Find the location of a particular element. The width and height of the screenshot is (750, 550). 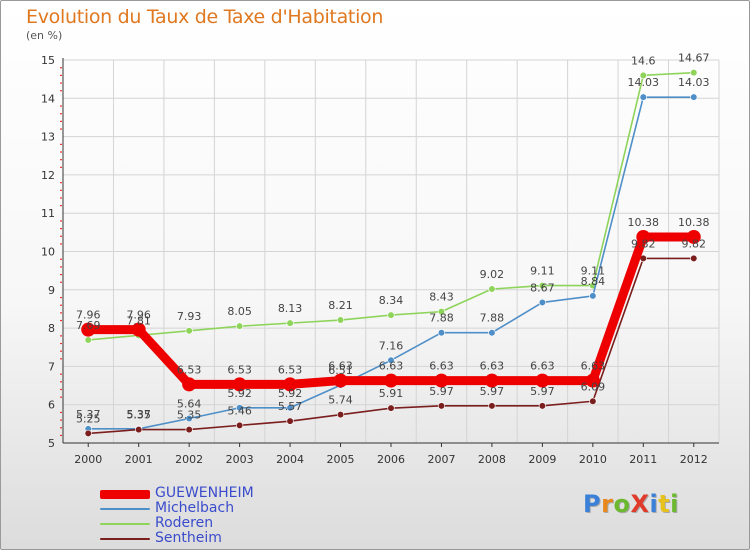

y-tick-label: 5 is located at coordinates (51, 443).